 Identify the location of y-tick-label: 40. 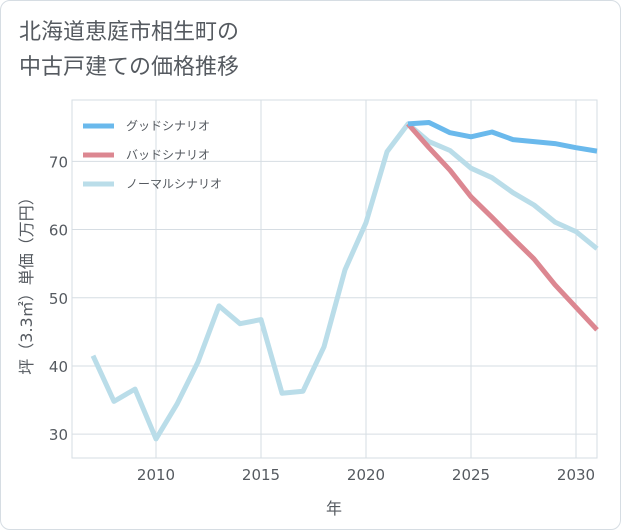
(58, 367).